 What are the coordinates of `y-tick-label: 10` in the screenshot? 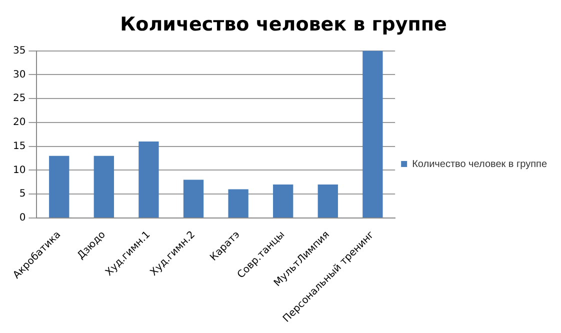 It's located at (19, 170).